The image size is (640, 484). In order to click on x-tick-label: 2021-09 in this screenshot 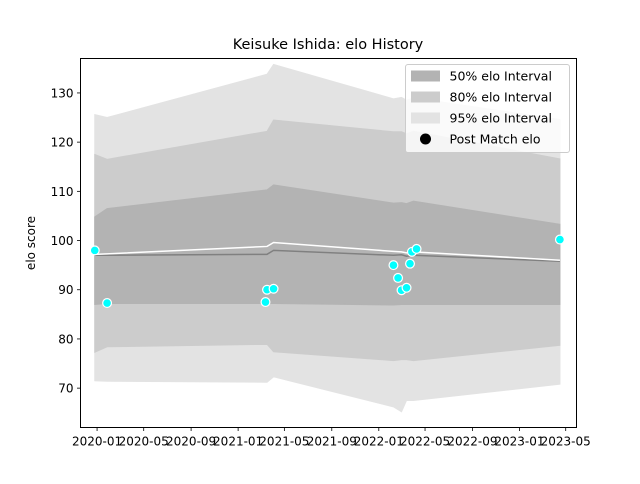, I will do `click(332, 442)`.